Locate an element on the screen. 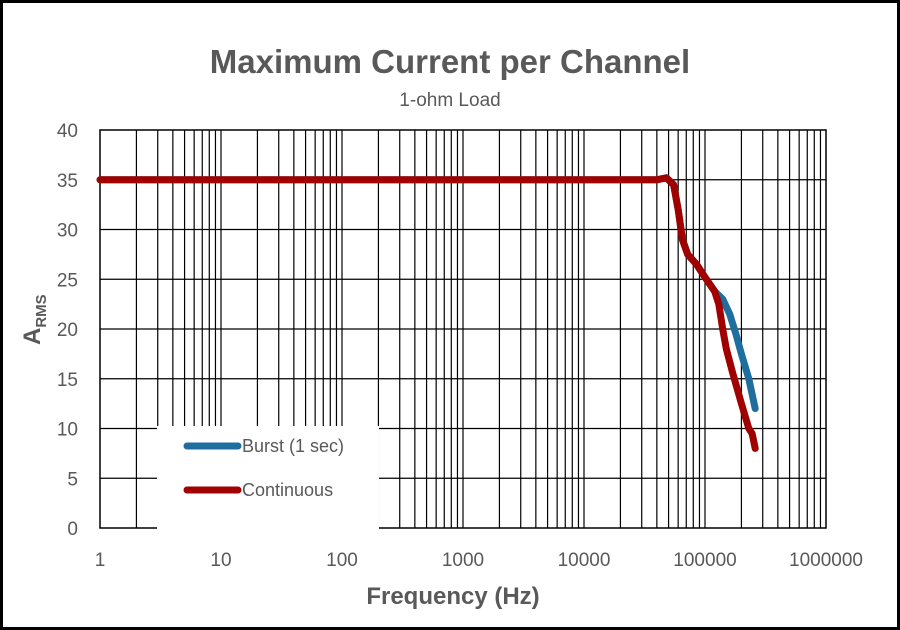  x-axis-title: Frequency (Hz) is located at coordinates (452, 596).